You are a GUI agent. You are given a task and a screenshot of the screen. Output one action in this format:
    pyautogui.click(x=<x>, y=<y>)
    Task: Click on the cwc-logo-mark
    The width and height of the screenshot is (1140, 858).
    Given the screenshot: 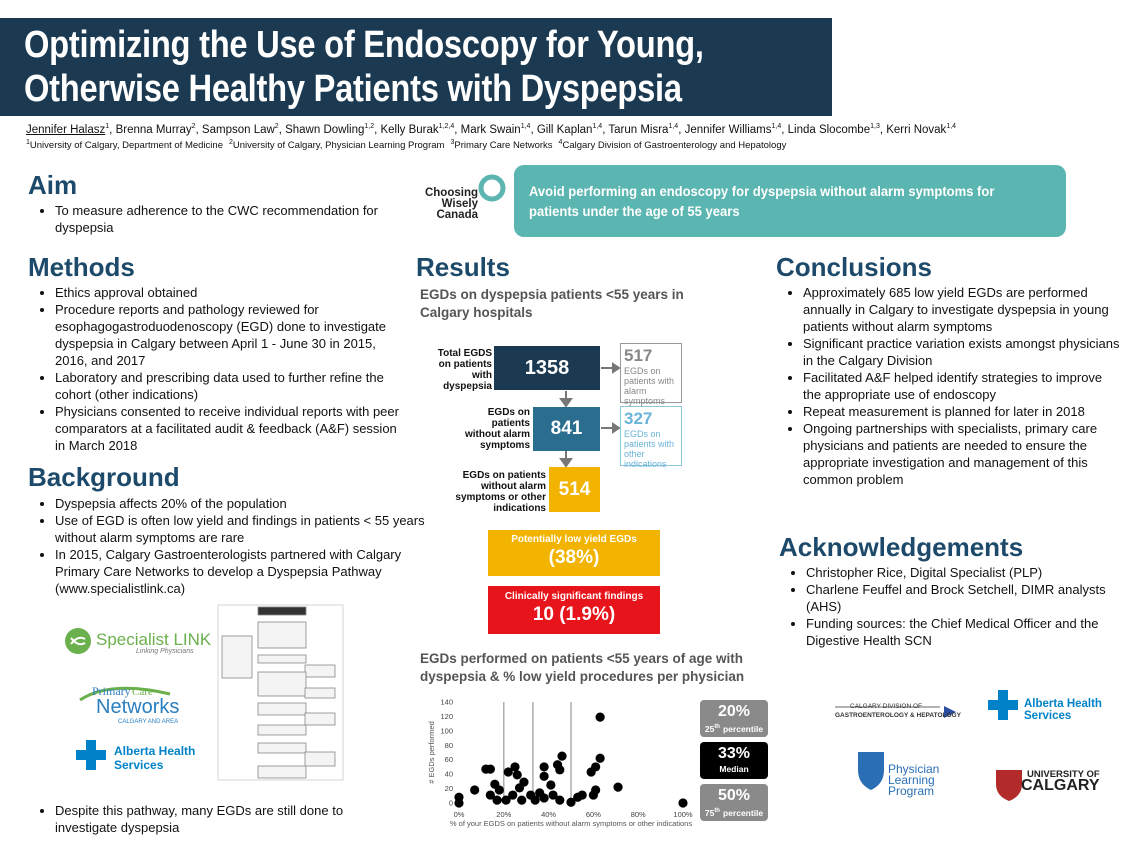 What is the action you would take?
    pyautogui.click(x=492, y=188)
    